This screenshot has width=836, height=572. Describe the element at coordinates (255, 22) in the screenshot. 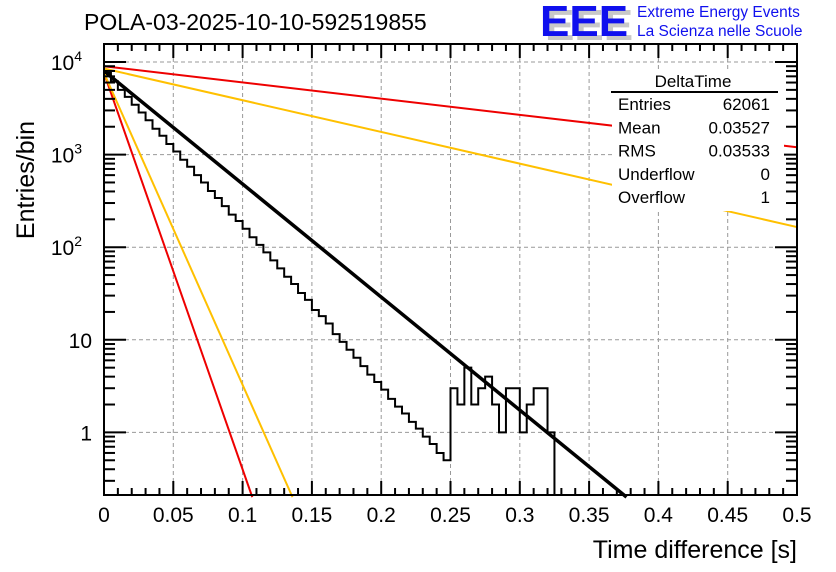

I see `chart-title: POLA-03-2025-10-10-592519855` at that location.